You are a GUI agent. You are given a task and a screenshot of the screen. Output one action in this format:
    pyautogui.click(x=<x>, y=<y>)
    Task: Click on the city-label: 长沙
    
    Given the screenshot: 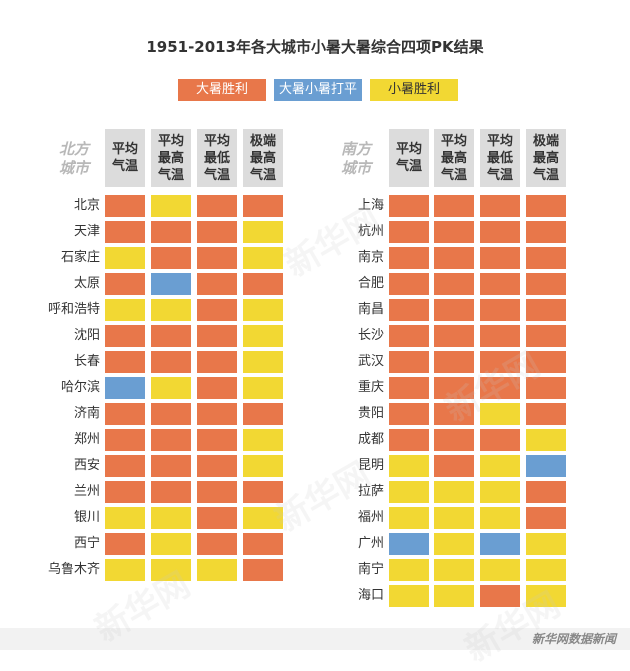 What is the action you would take?
    pyautogui.click(x=370, y=335)
    